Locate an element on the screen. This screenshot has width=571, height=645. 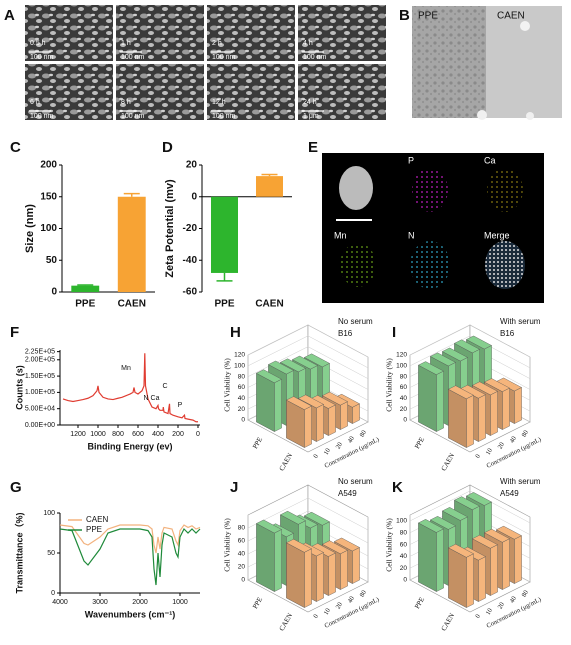
tem-image is located at coordinates (449, 62).